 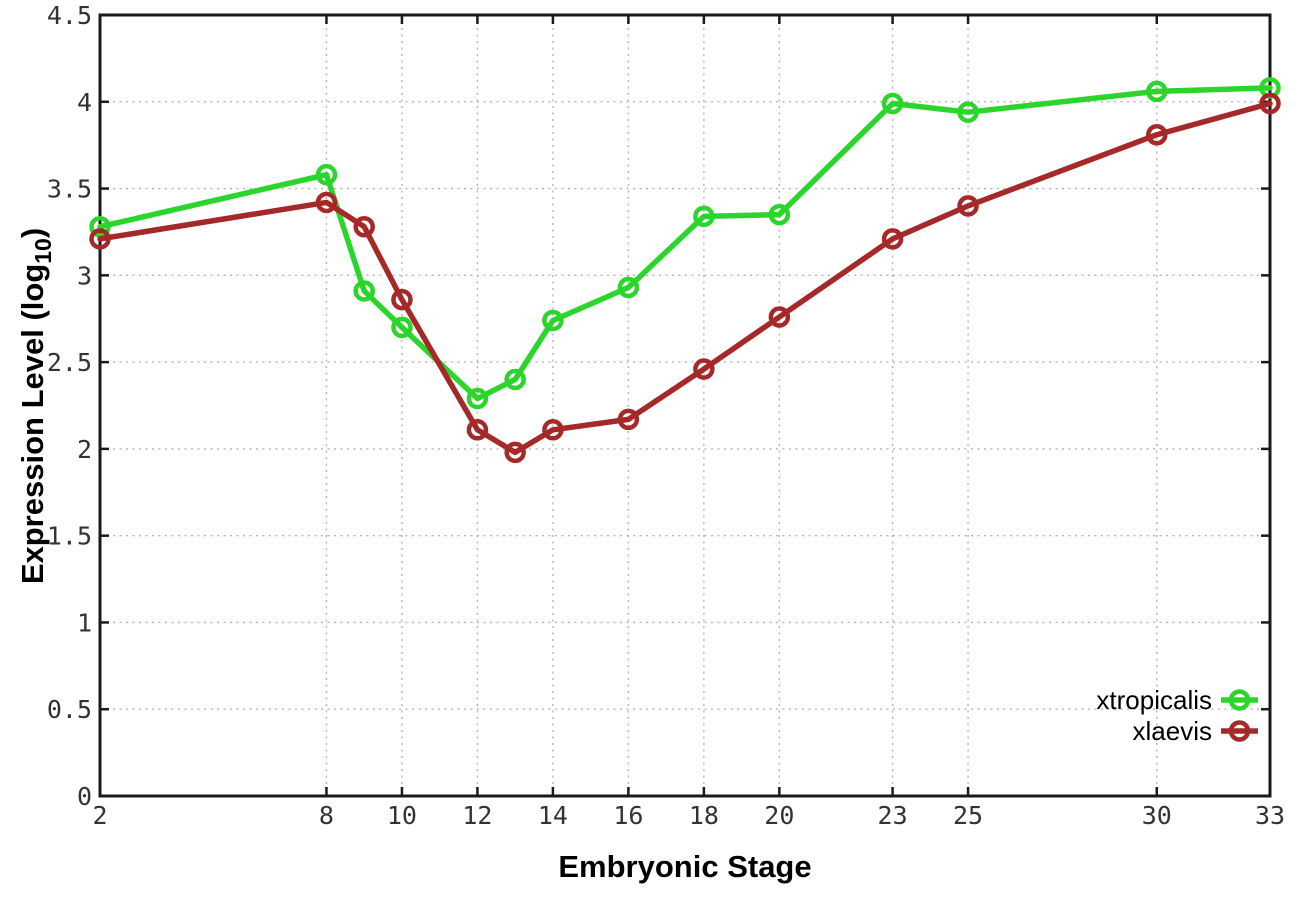 What do you see at coordinates (704, 815) in the screenshot?
I see `x-tick-label: 18` at bounding box center [704, 815].